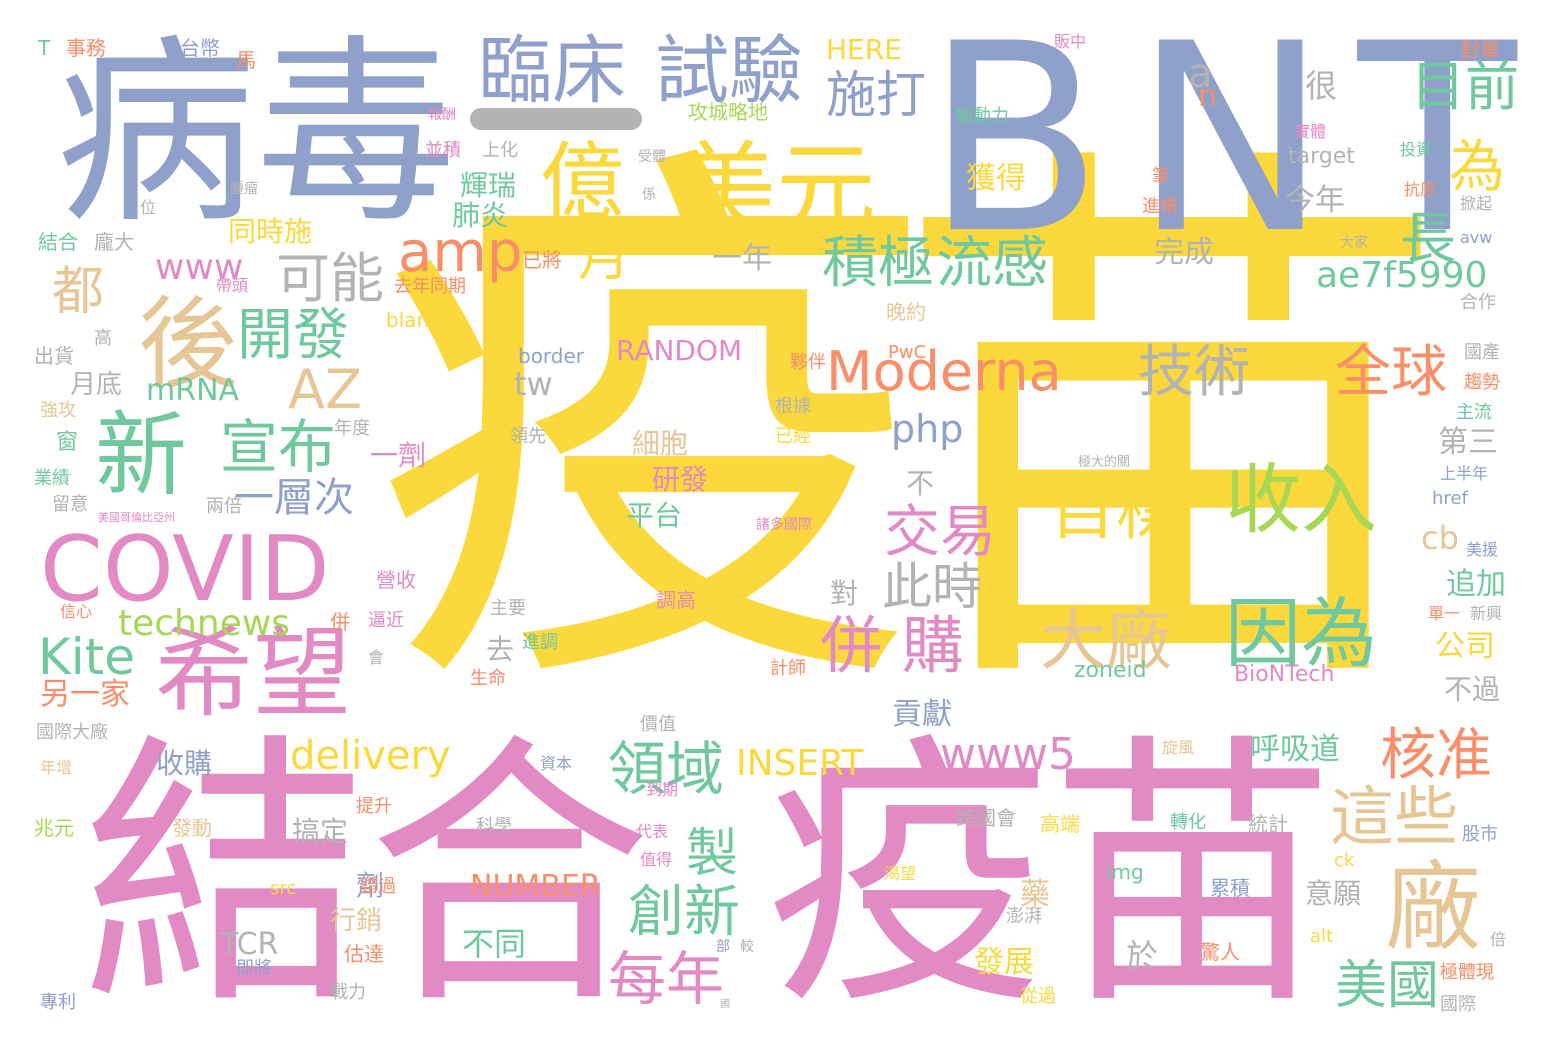  I want to click on word-delivery: delivery, so click(370, 756).